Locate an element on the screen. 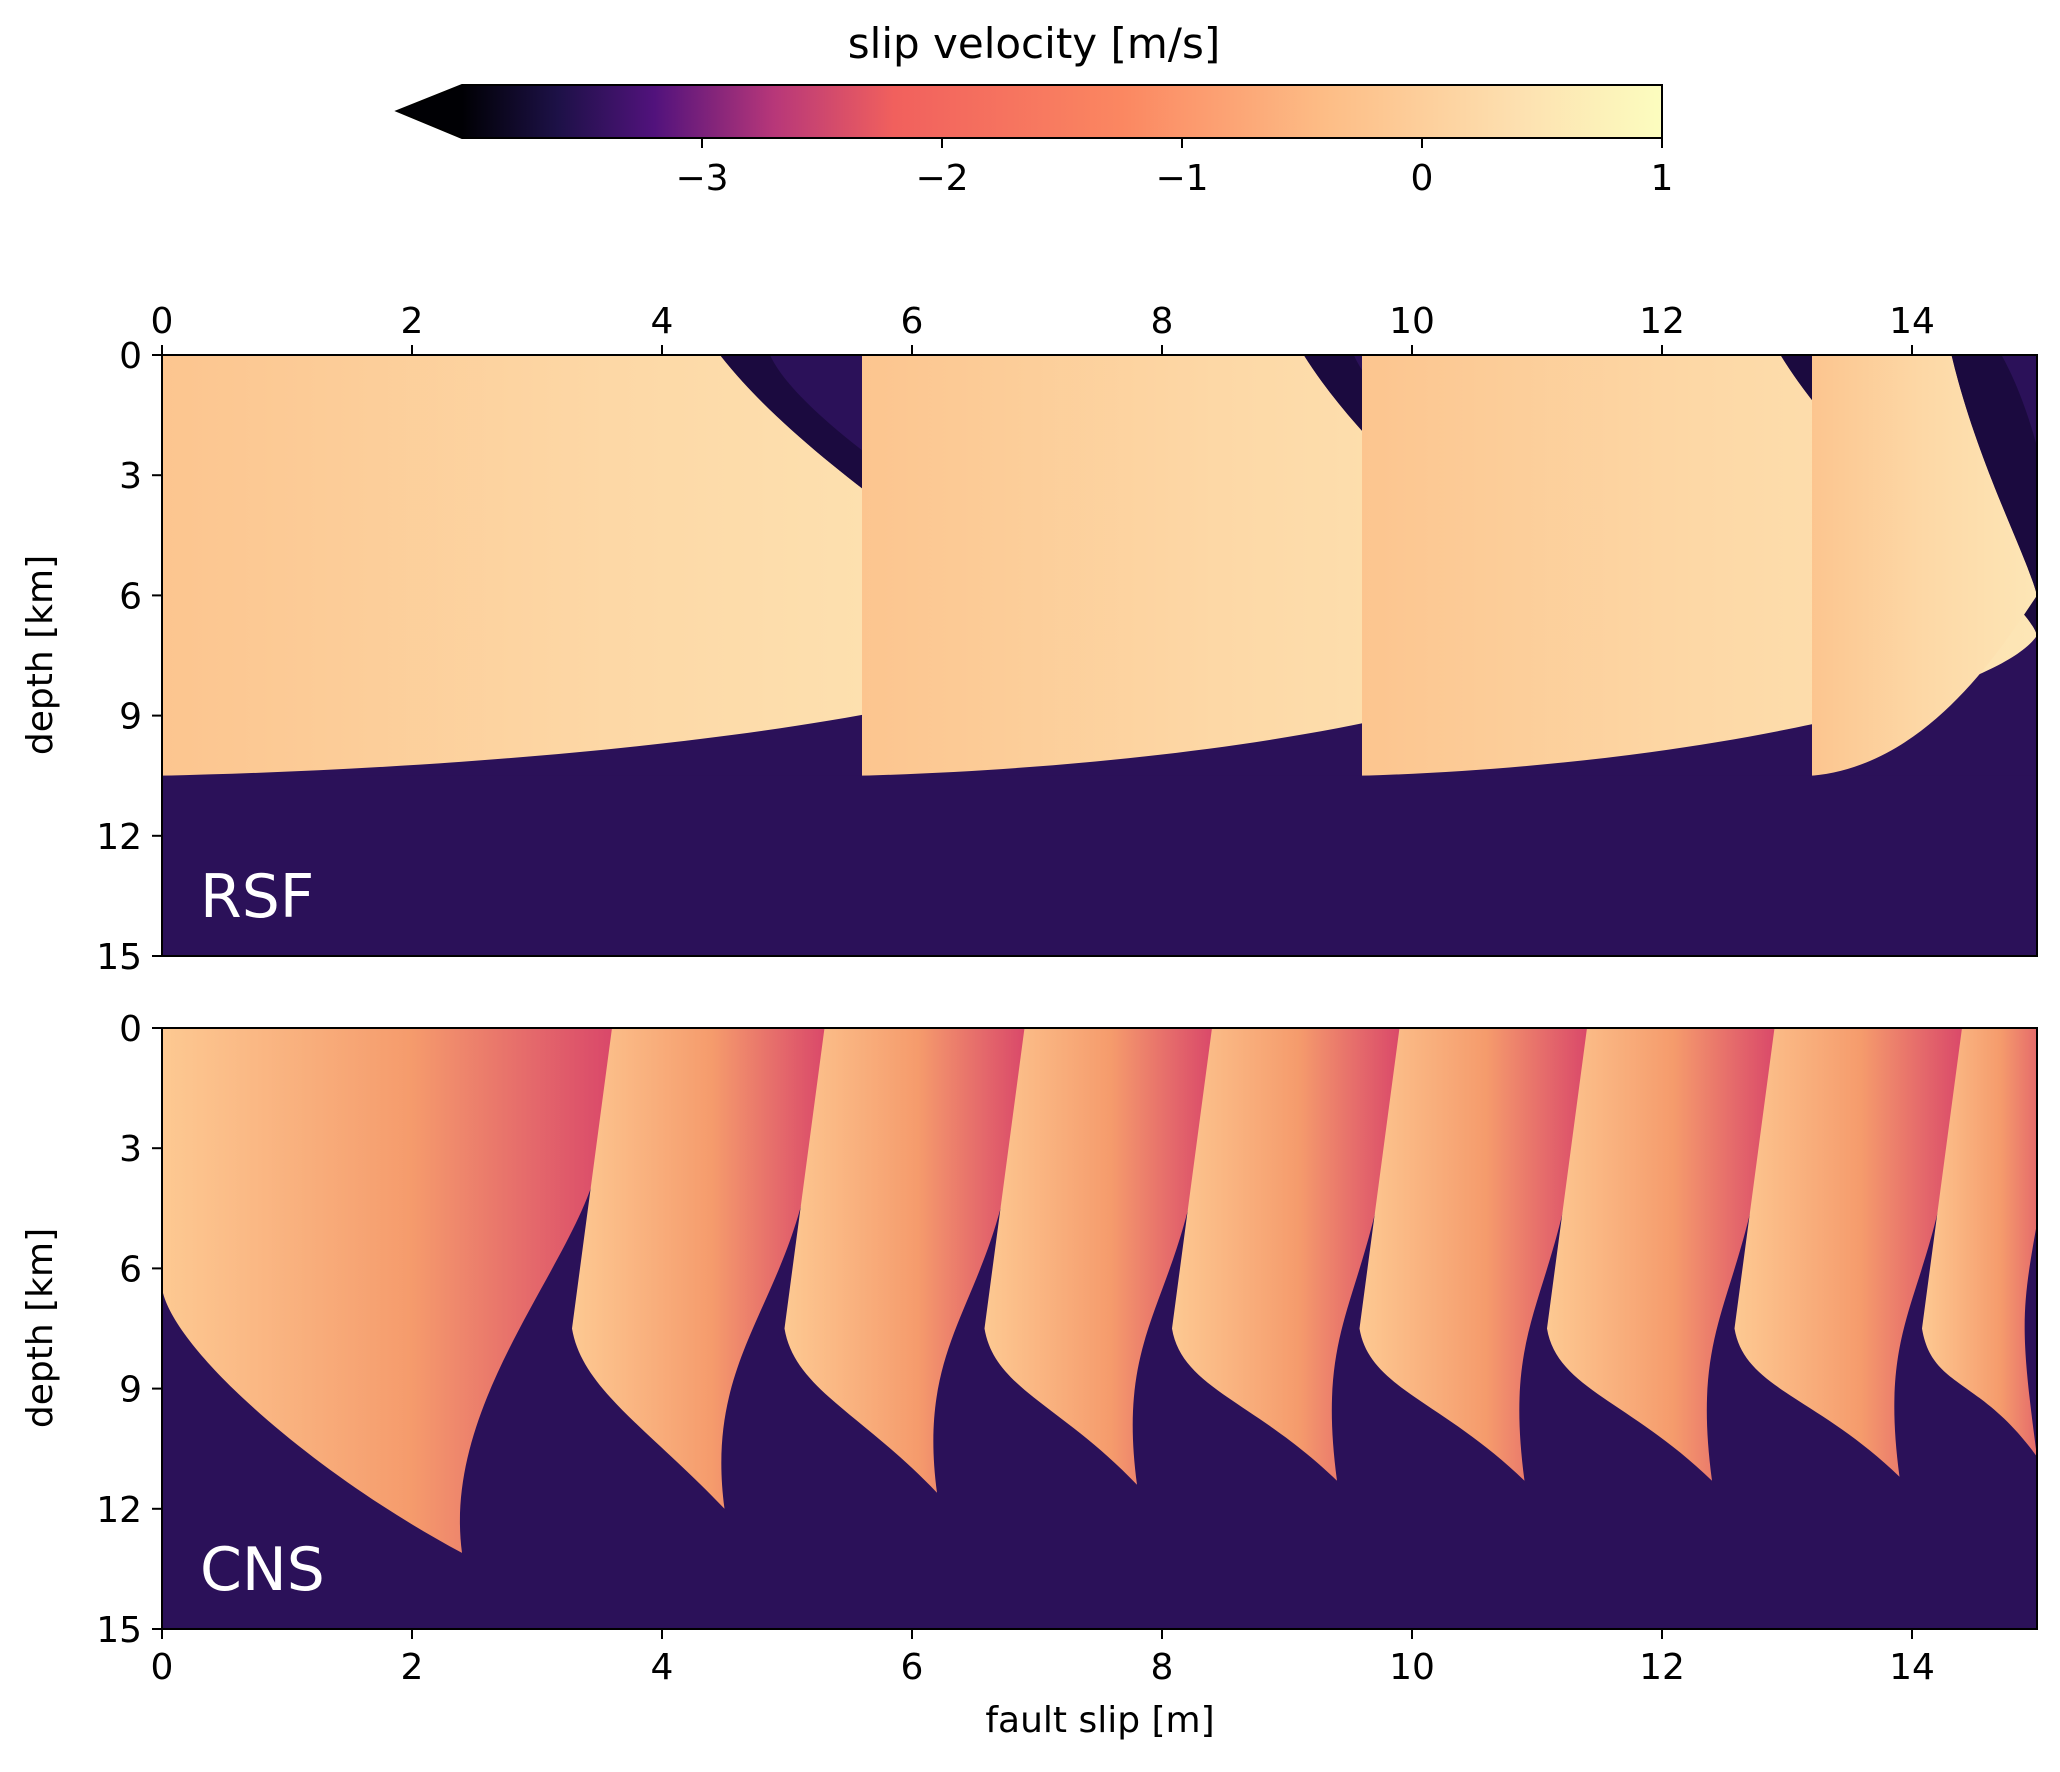 This screenshot has height=1772, width=2060. colorbar-frame is located at coordinates (1028, 111).